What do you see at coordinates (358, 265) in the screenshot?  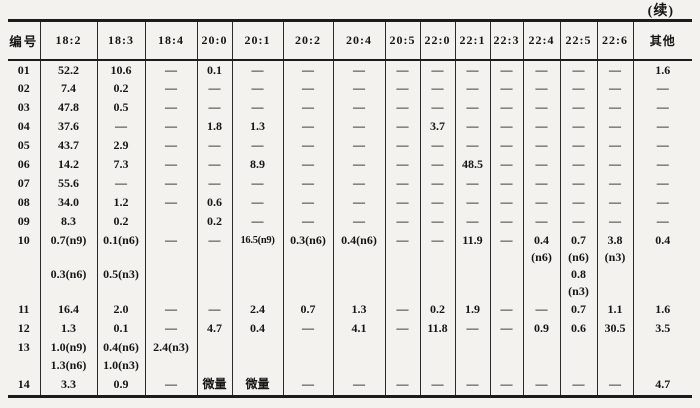 I see `table-cell: 0.4(n6)` at bounding box center [358, 265].